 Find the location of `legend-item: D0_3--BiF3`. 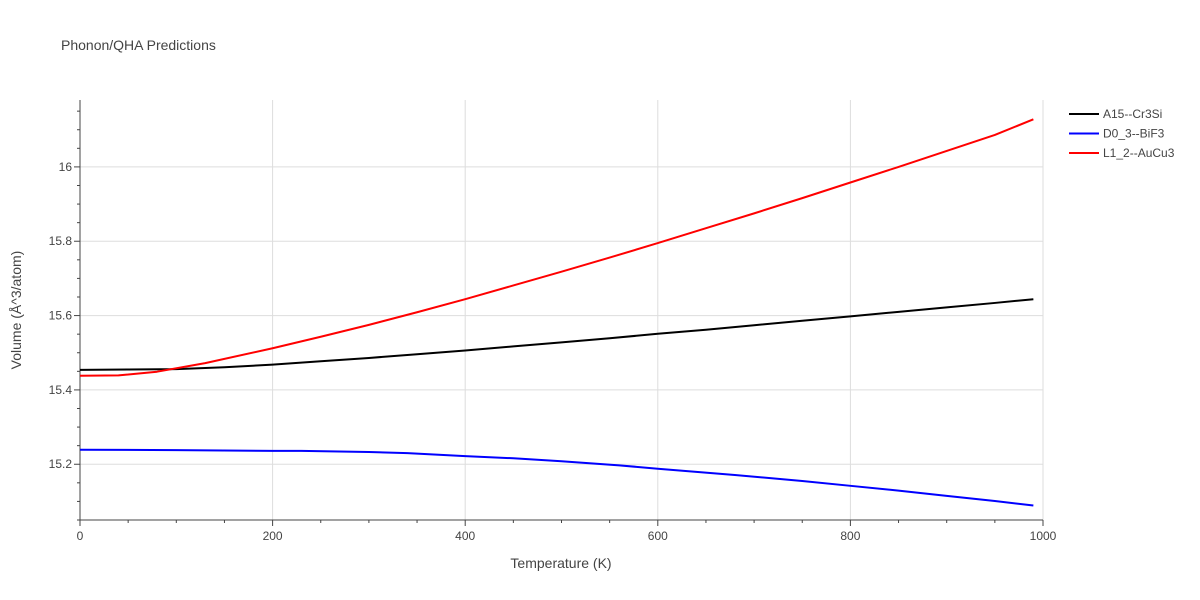

legend-item: D0_3--BiF3 is located at coordinates (1117, 134).